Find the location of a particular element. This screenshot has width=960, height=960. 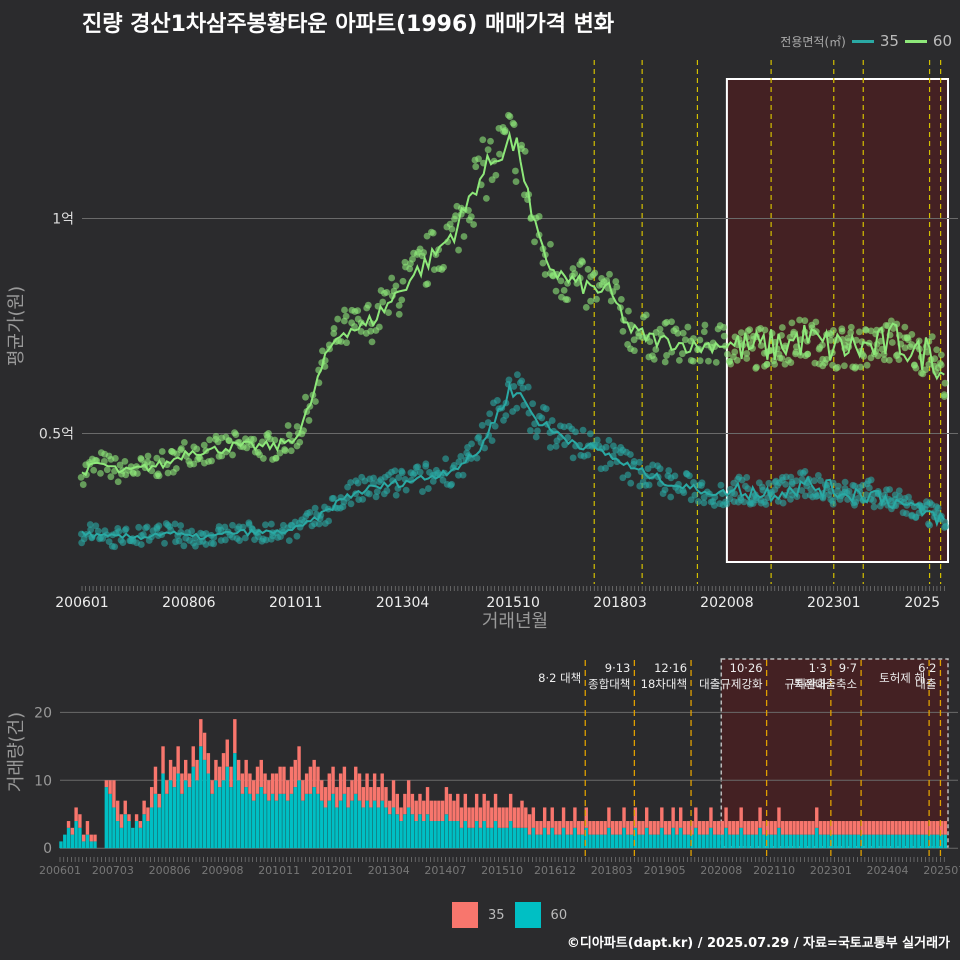

price-x-tick-label-5: 201803 is located at coordinates (619, 603).